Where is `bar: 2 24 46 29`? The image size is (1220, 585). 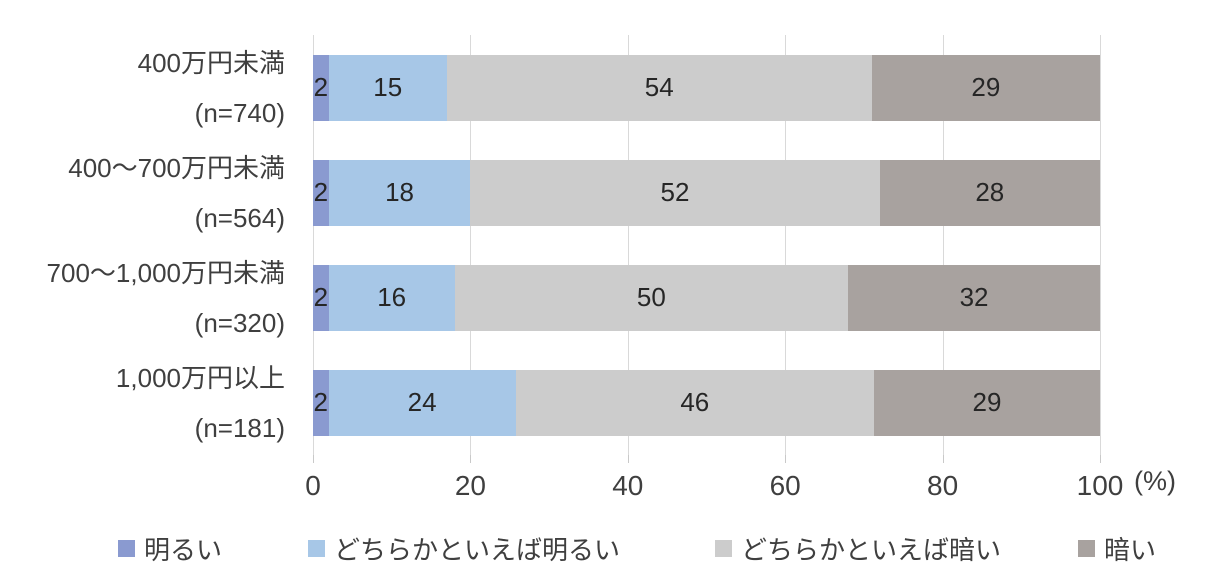 bar: 2 24 46 29 is located at coordinates (706, 402).